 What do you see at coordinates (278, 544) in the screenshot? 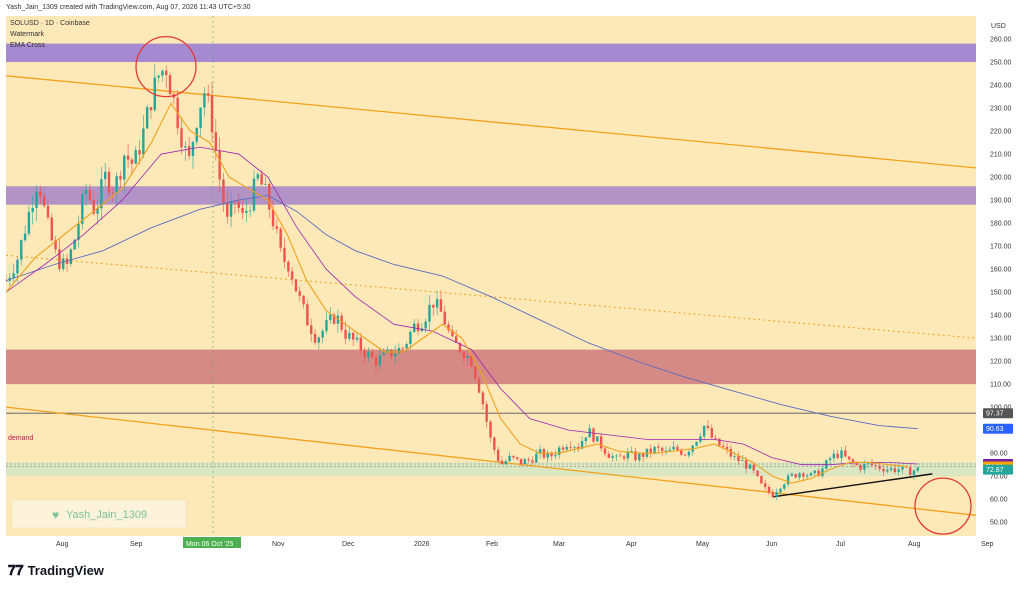
I see `x-tick-label: Nov` at bounding box center [278, 544].